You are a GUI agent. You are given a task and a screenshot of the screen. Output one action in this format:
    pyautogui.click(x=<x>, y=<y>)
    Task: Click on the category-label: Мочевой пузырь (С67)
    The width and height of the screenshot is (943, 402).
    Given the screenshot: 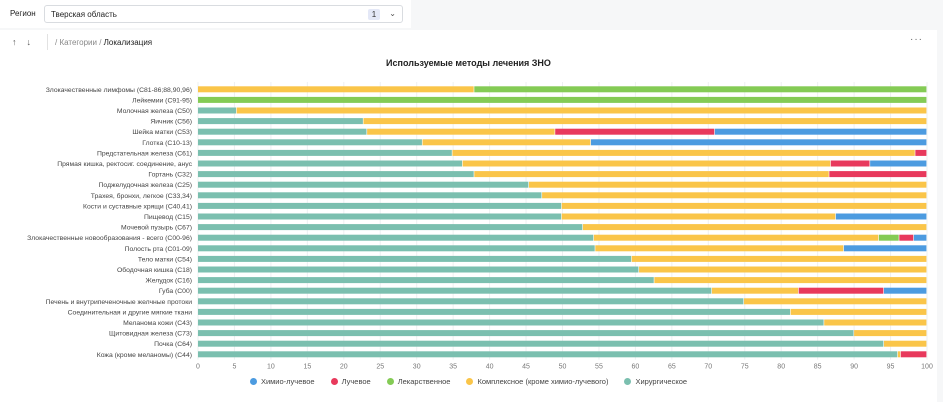 What is the action you would take?
    pyautogui.click(x=156, y=228)
    